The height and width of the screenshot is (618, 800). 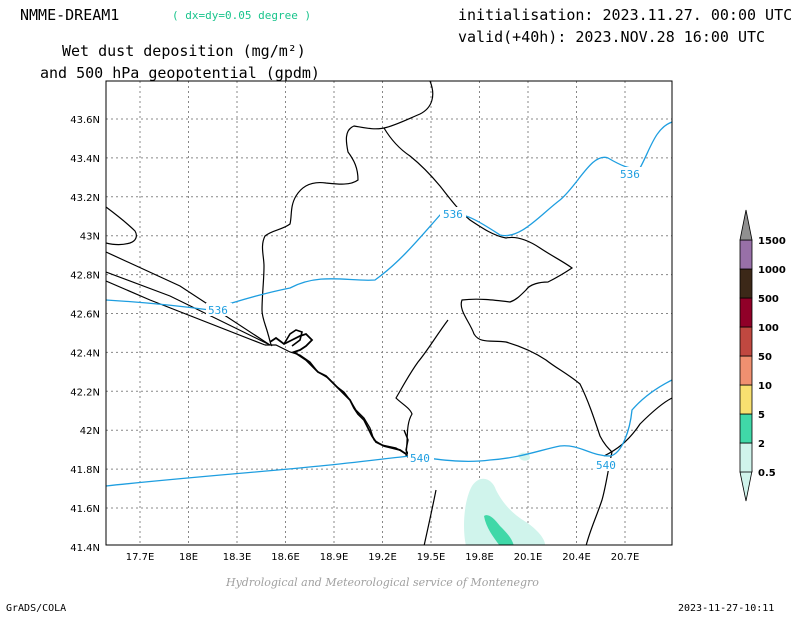 I want to click on init-time: initialisation: 2023.11.27. 00:00 UTC, so click(x=625, y=15).